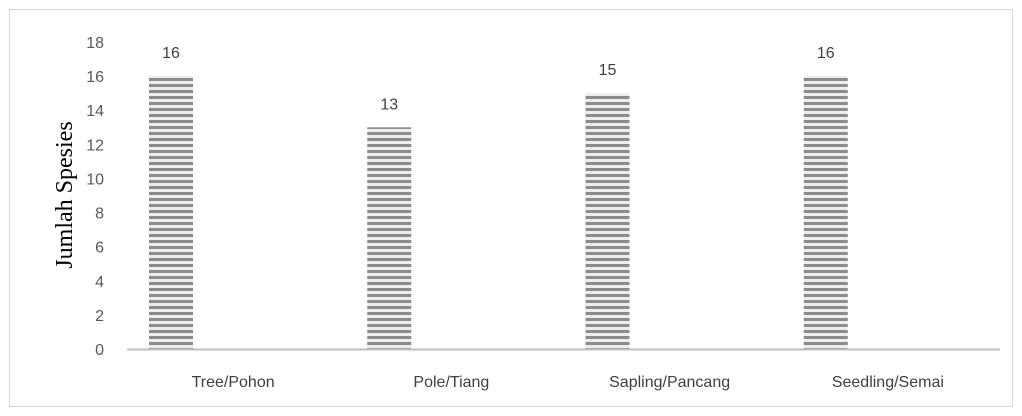  I want to click on bar-value-label: 15, so click(608, 70).